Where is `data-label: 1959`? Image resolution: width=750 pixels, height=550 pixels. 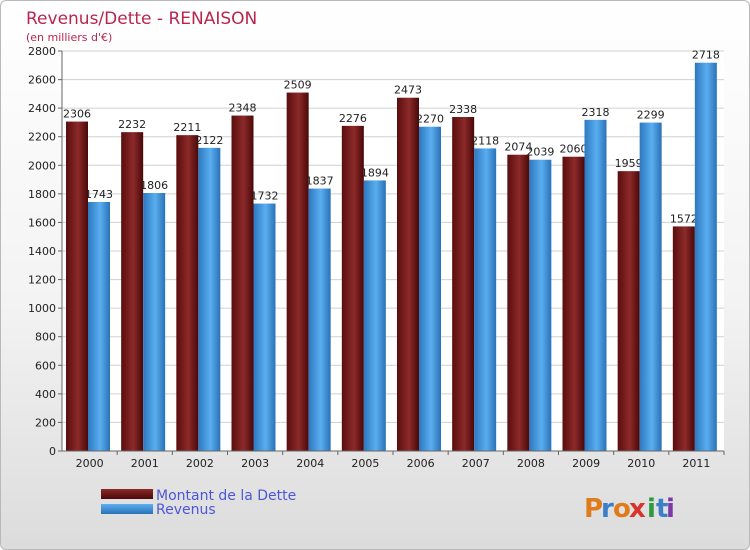 data-label: 1959 is located at coordinates (629, 163).